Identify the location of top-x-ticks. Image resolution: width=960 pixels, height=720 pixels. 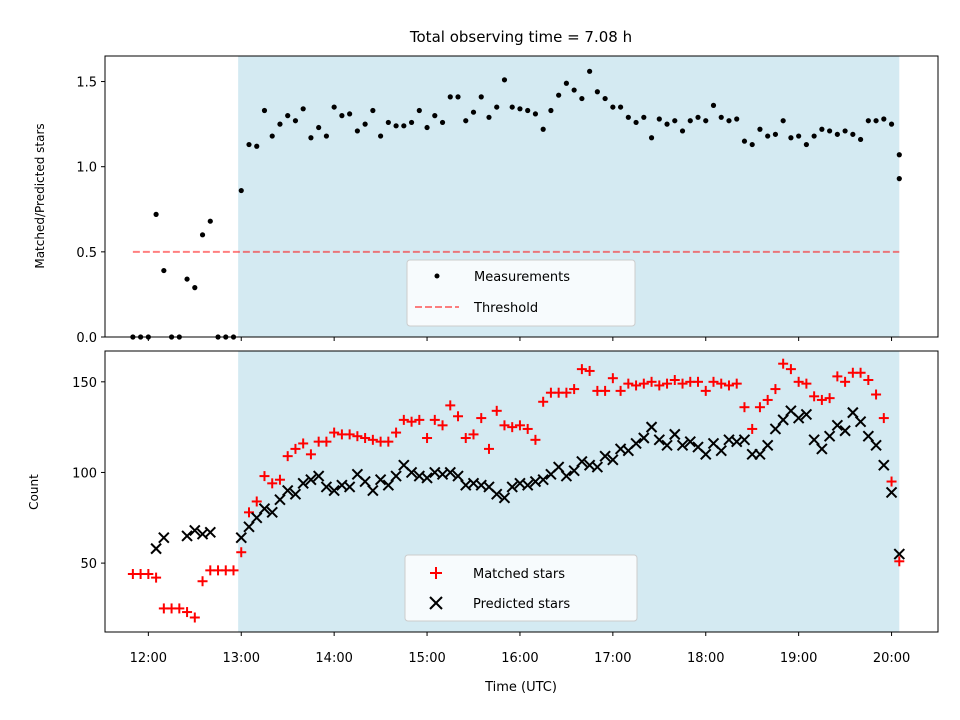
(520, 339).